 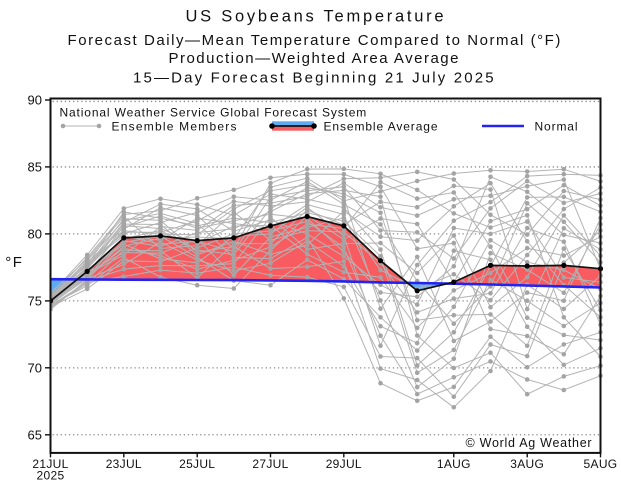 What do you see at coordinates (316, 16) in the screenshot?
I see `svg-text: US Soybeans Temperature` at bounding box center [316, 16].